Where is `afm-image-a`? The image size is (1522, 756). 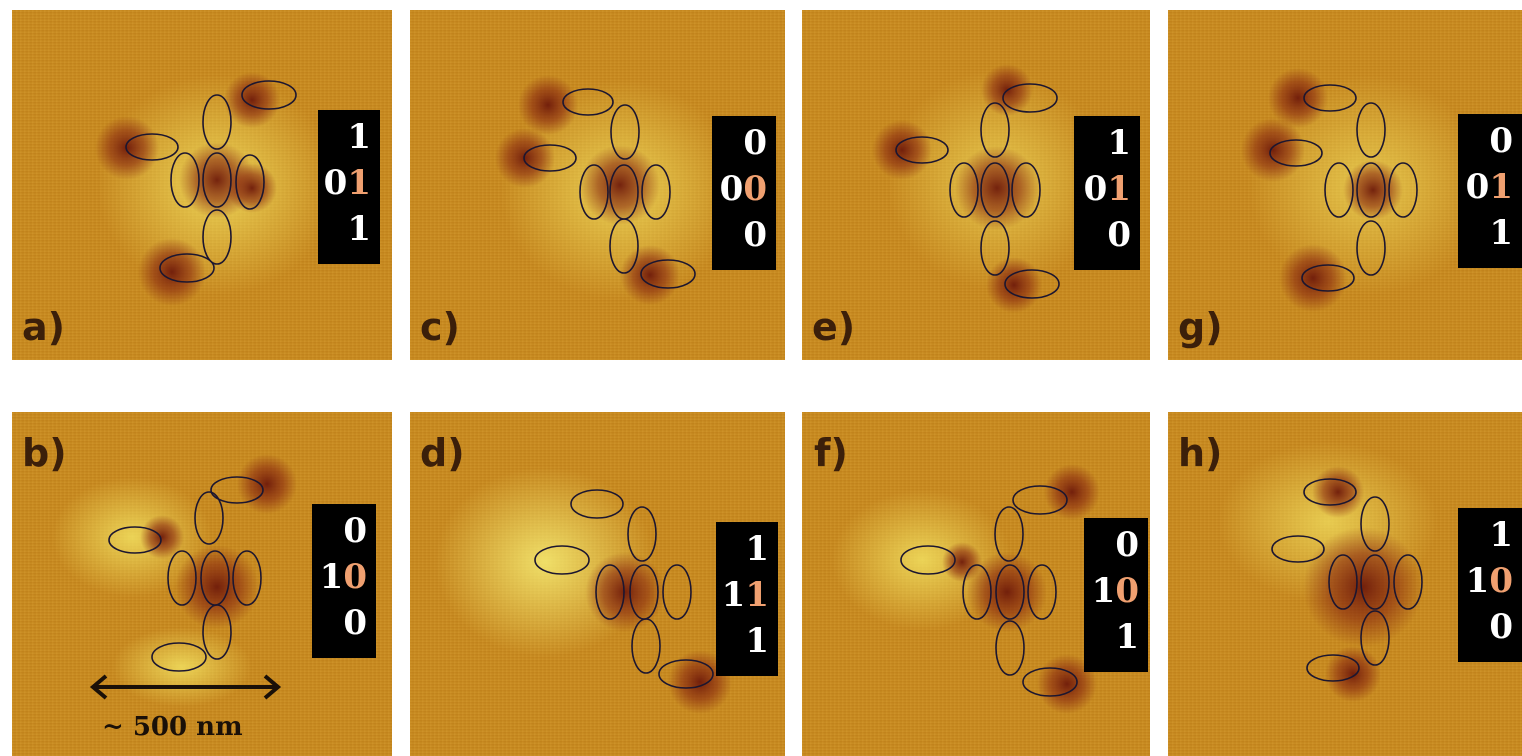 afm-image-a is located at coordinates (216, 189).